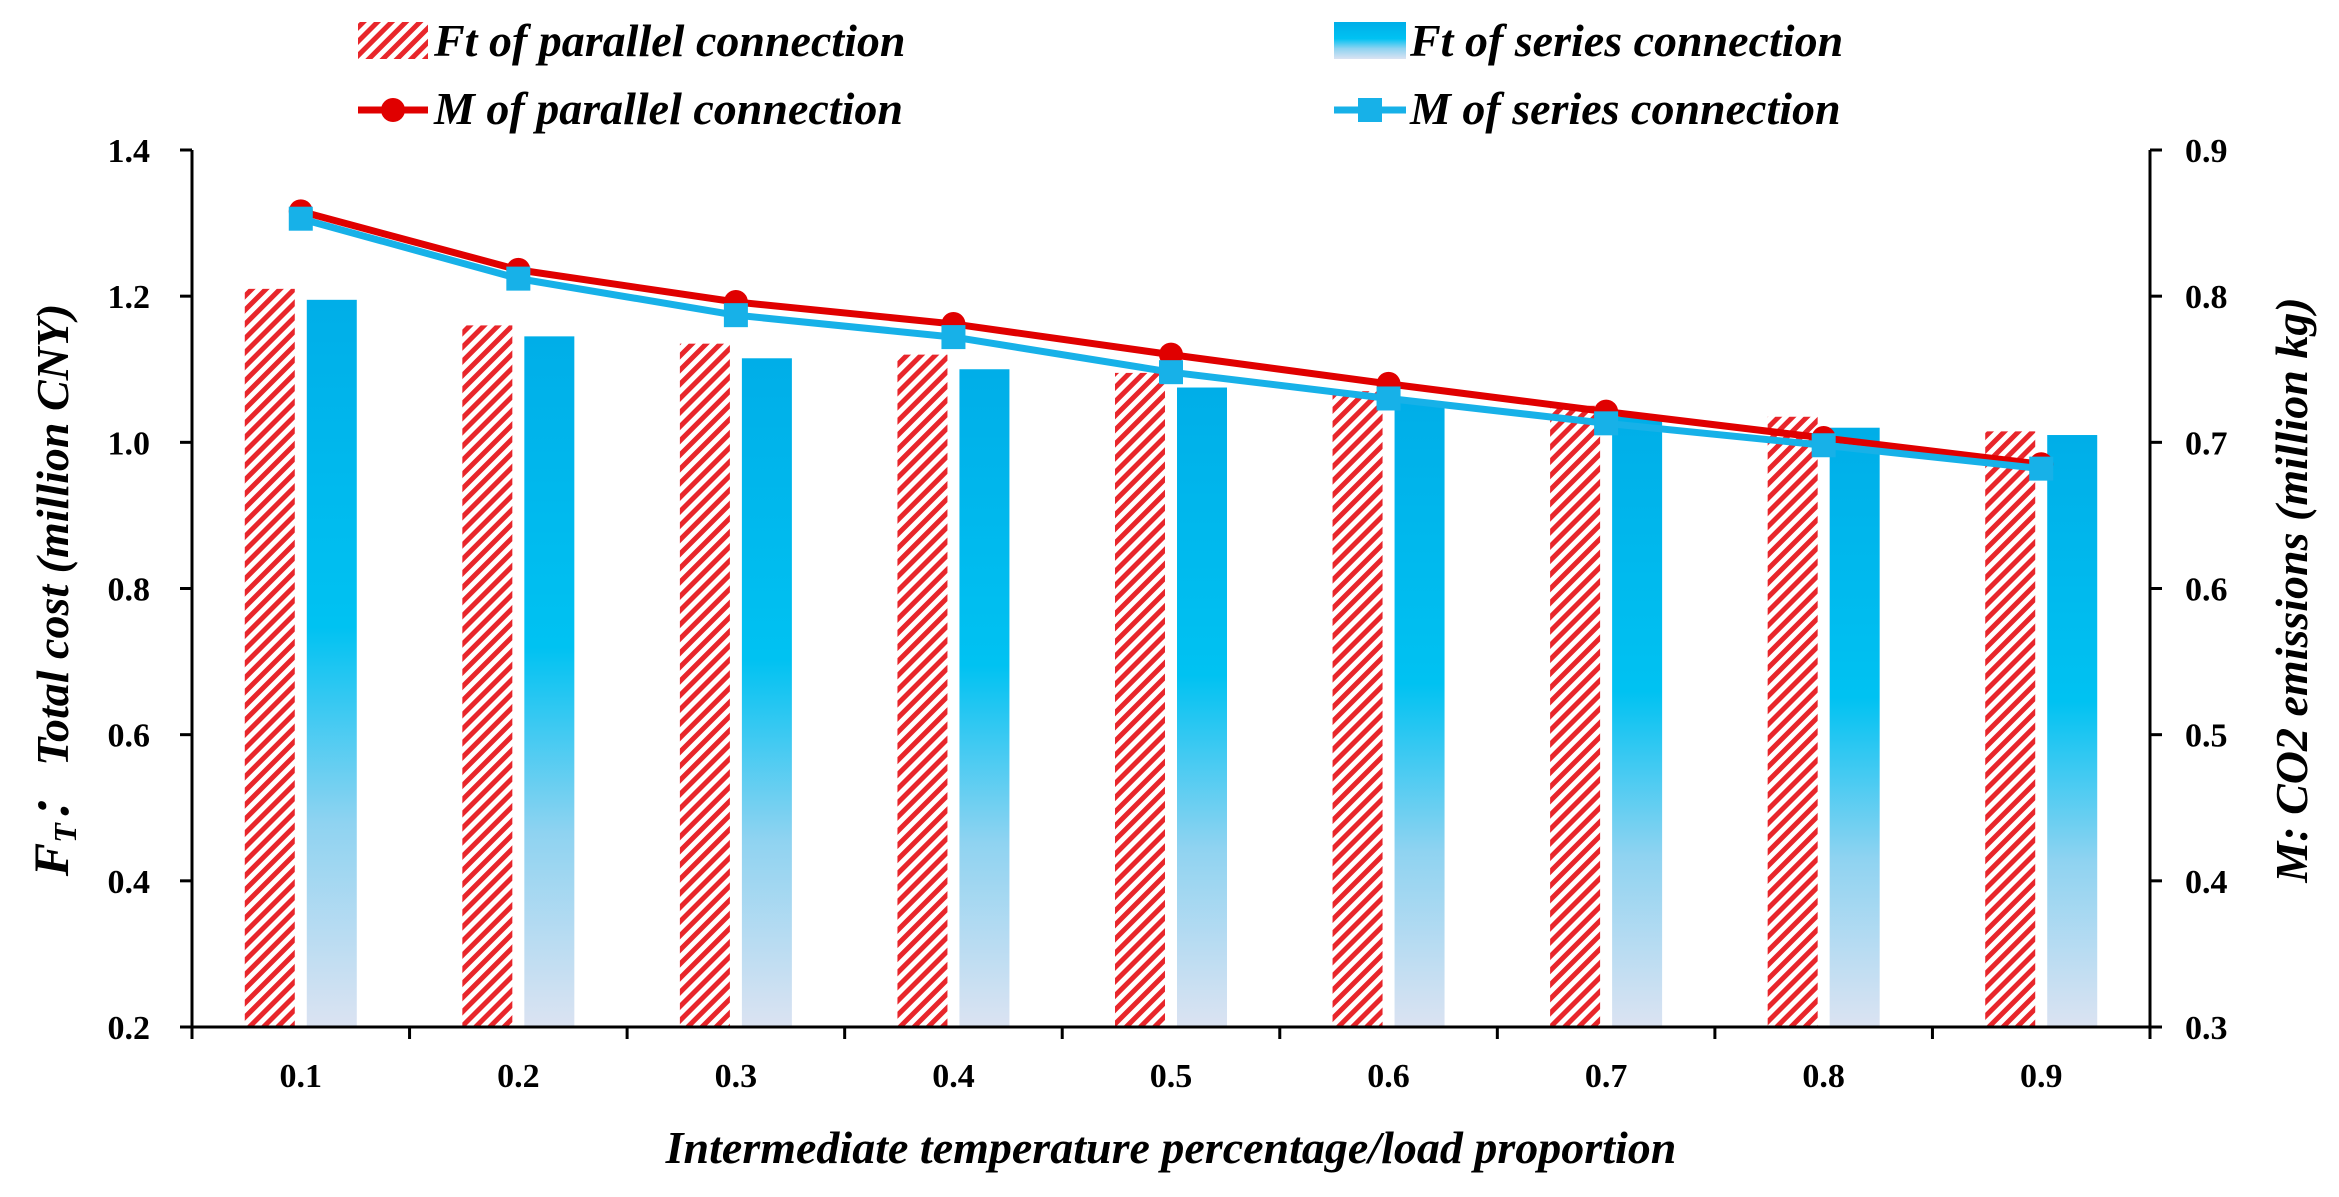 Image resolution: width=2339 pixels, height=1197 pixels. What do you see at coordinates (1637, 722) in the screenshot?
I see `bar-ft-series-0.7` at bounding box center [1637, 722].